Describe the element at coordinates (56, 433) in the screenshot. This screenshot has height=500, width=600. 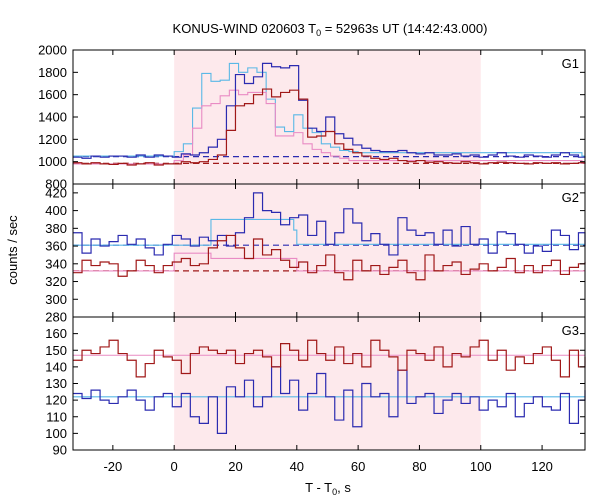
I see `y-tick-label: 100` at that location.